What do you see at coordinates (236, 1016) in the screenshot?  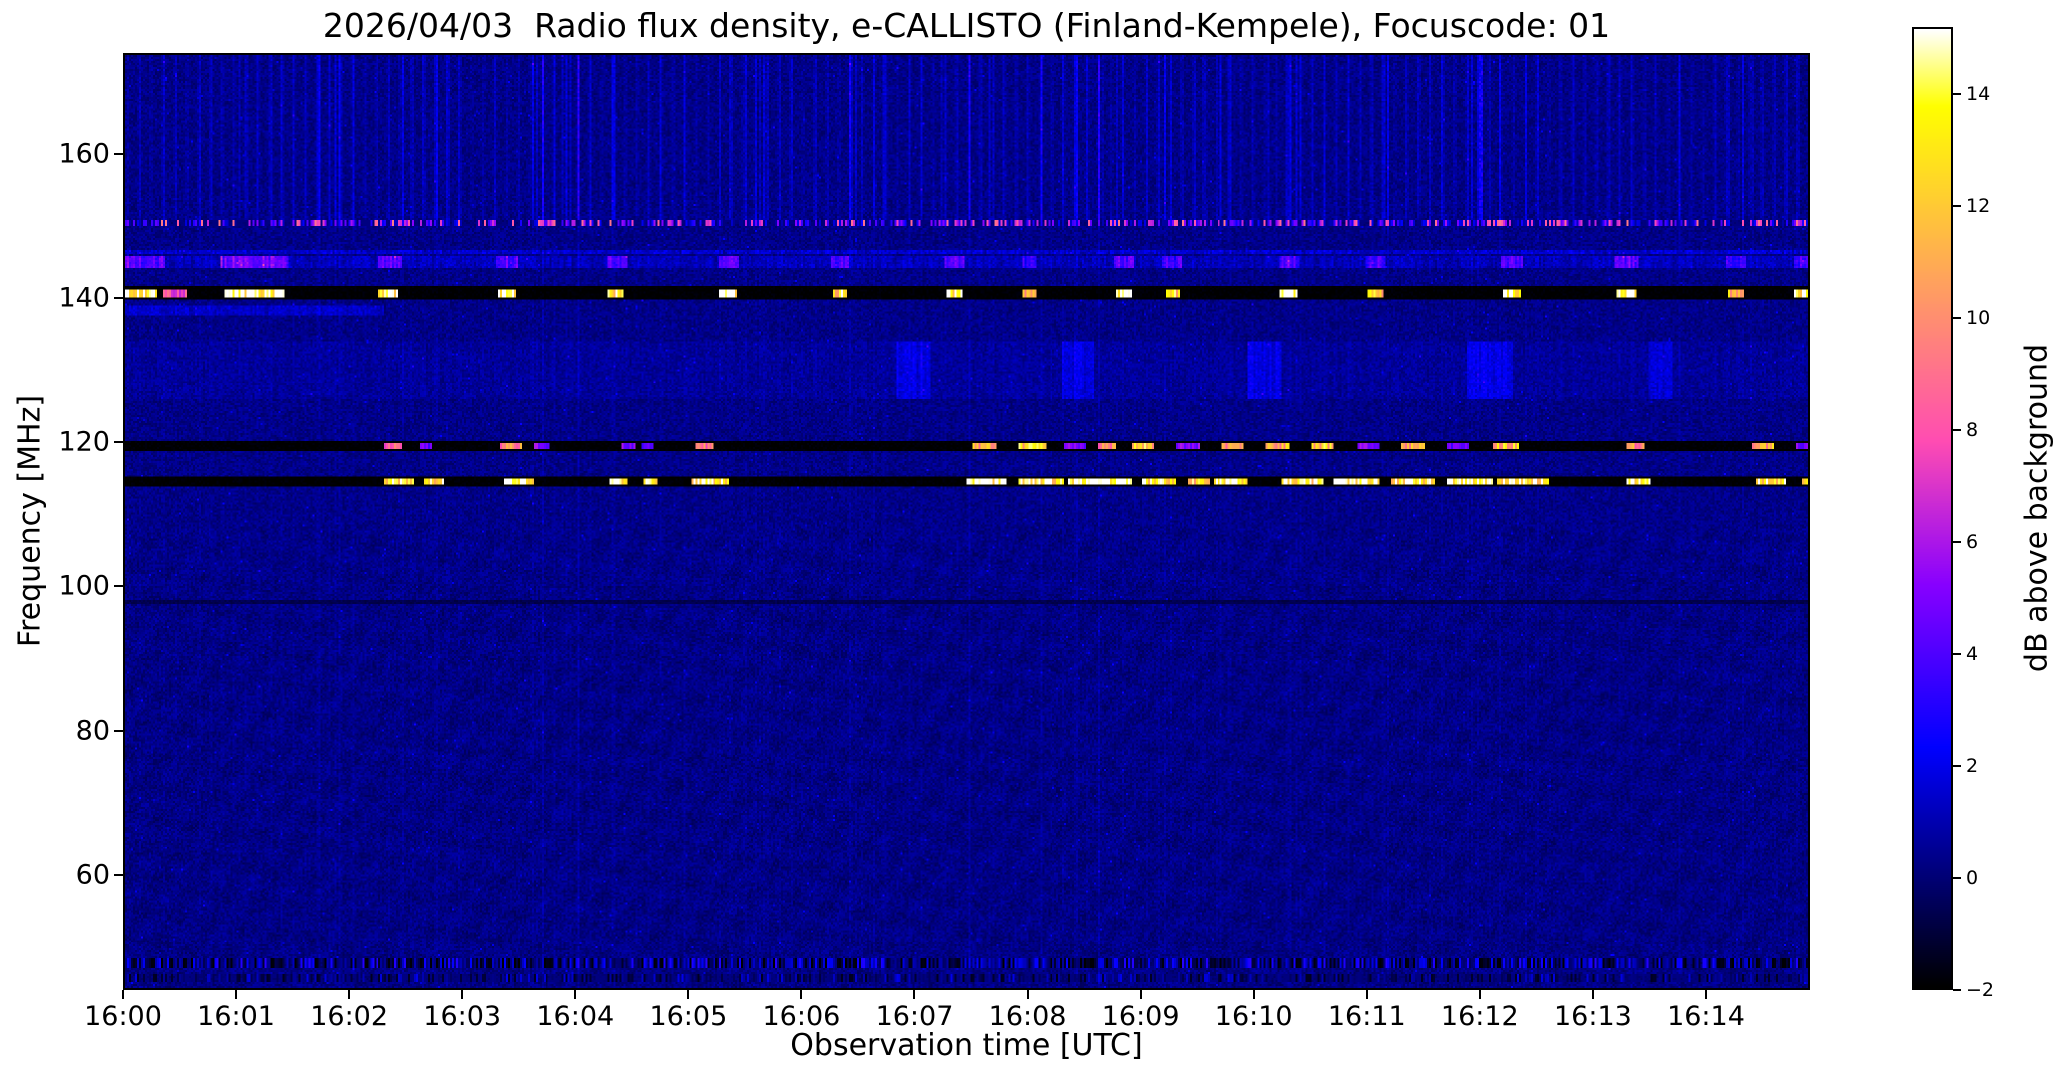 I see `x-tick-label: 16:01` at bounding box center [236, 1016].